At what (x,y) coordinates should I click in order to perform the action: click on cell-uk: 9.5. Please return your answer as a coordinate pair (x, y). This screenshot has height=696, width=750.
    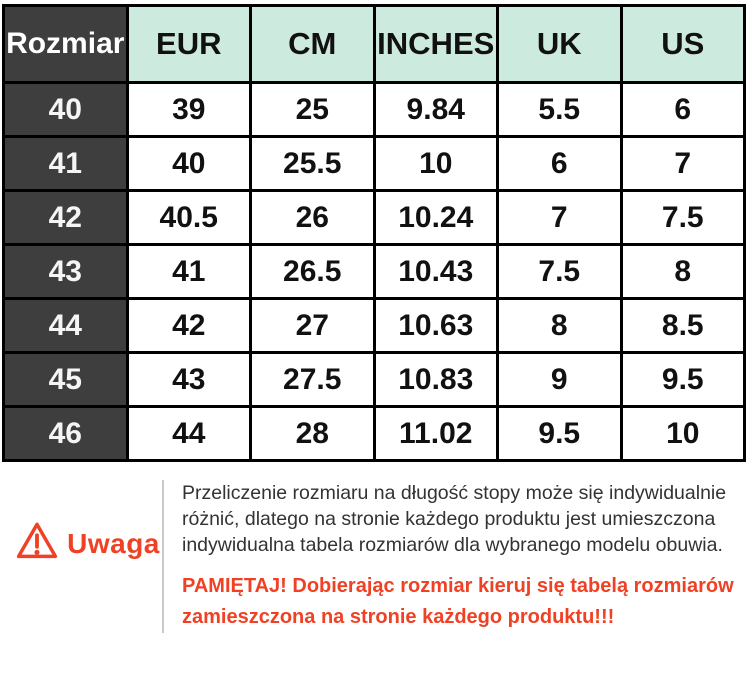
    Looking at the image, I should click on (559, 433).